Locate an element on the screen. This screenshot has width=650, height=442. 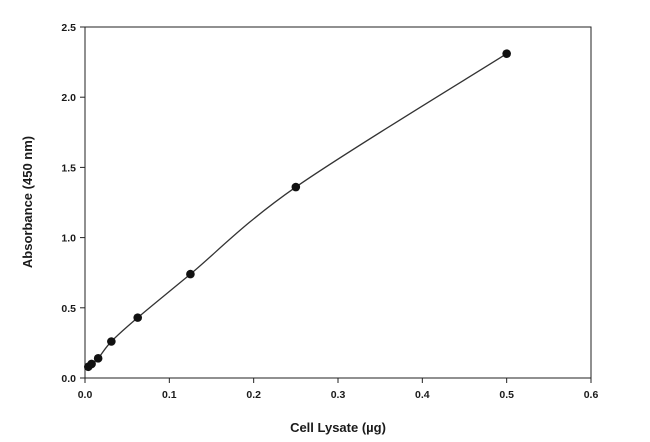
x-axis-title: Cell Lysate (µg) is located at coordinates (338, 427).